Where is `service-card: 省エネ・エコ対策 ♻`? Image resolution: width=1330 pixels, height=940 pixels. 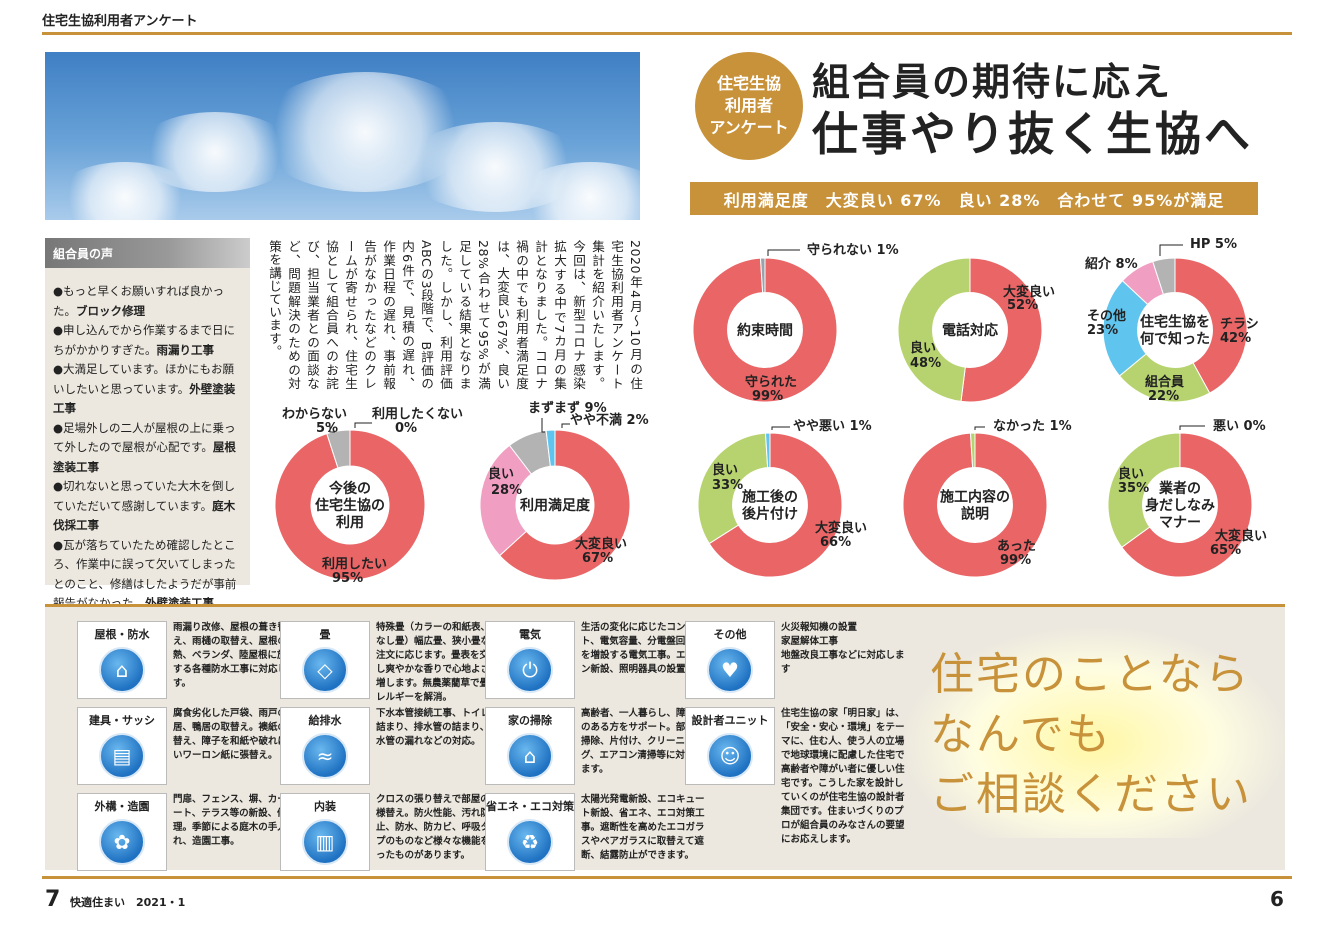
service-card: 省エネ・エコ対策 ♻ is located at coordinates (530, 832).